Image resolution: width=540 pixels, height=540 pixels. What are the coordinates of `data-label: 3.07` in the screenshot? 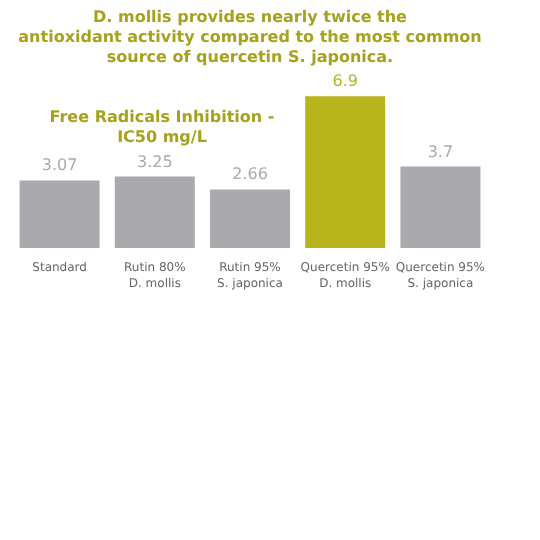 It's located at (59, 165).